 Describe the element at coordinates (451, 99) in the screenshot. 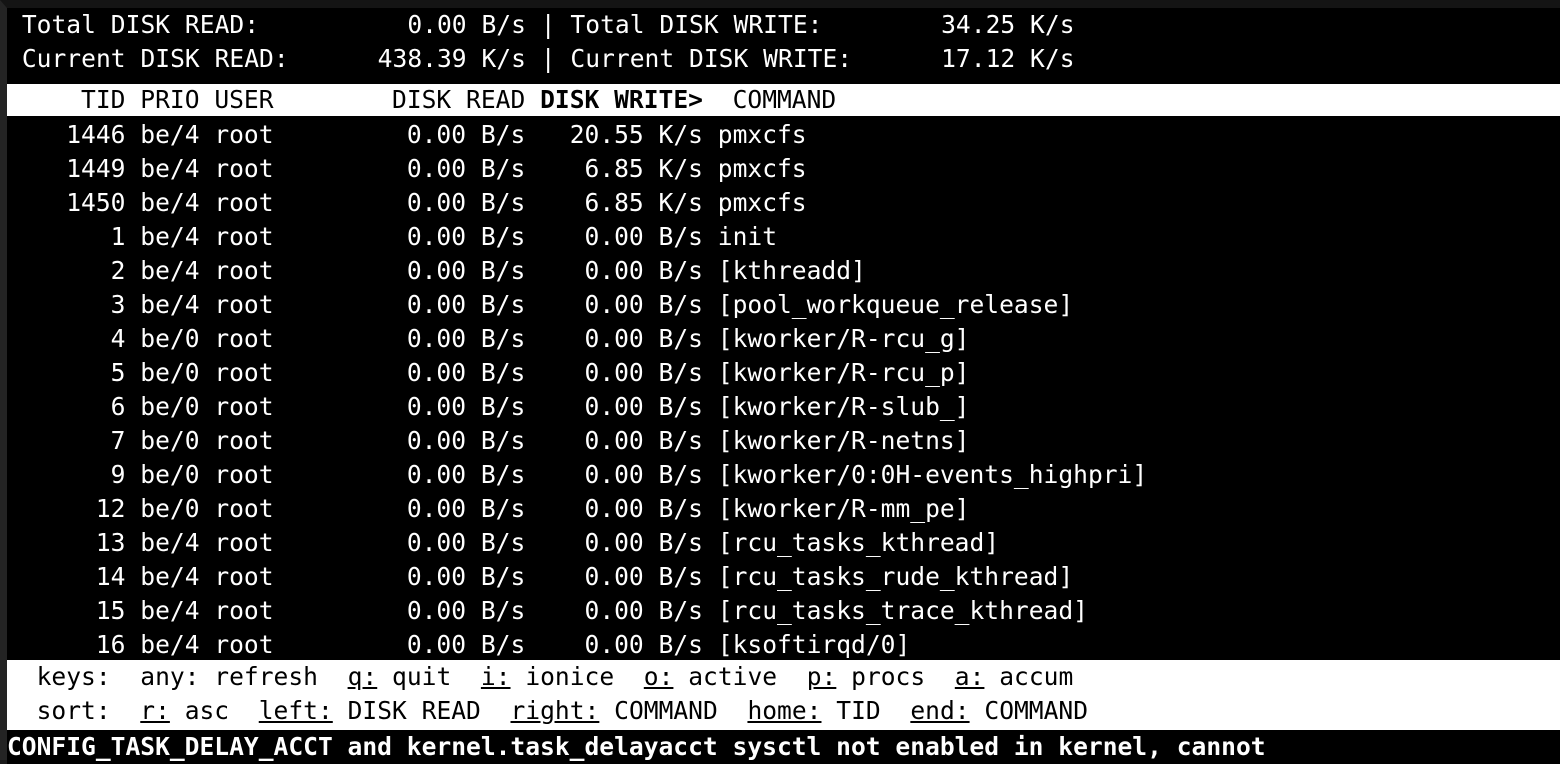

I see `col-header-disk-read: DISK READ` at that location.